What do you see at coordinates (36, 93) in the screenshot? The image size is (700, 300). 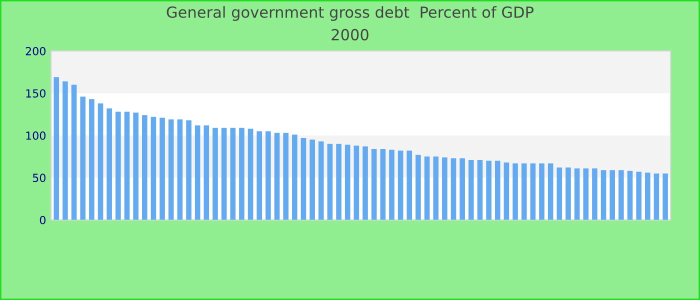 I see `y-tick-label: 150` at bounding box center [36, 93].